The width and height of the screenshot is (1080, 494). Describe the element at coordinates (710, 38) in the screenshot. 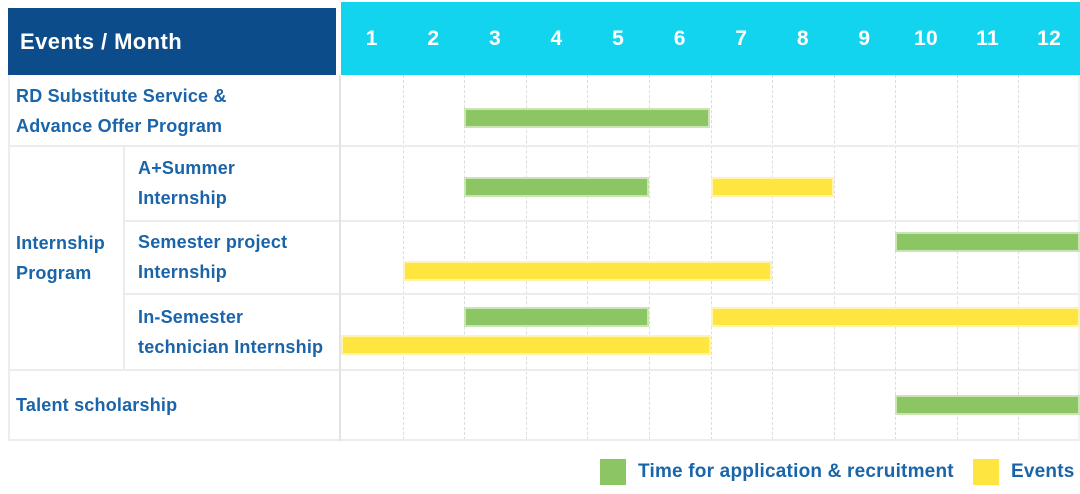

I see `month-header-row: 1 2 3 4 5 6 7 8 9 10 11 12` at that location.